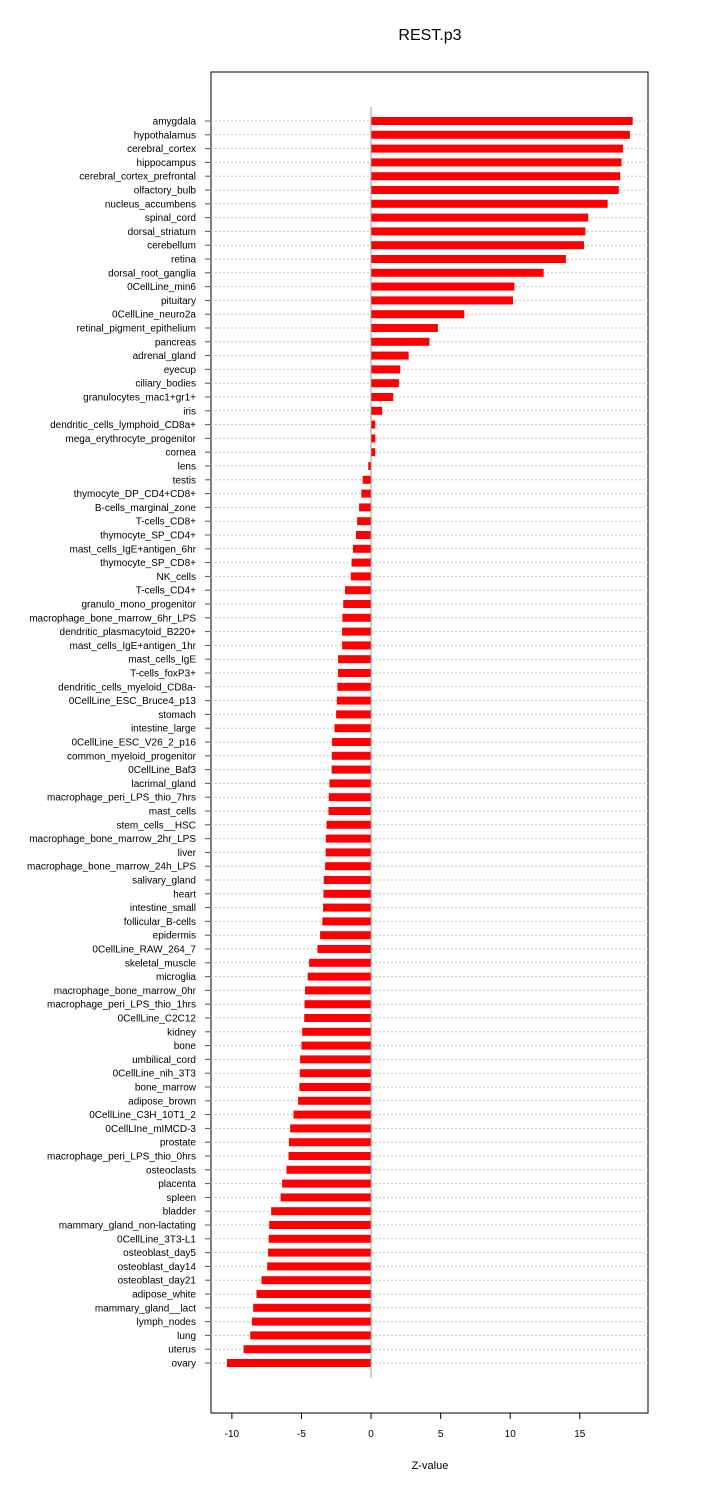 This screenshot has width=720, height=1490. Describe the element at coordinates (339, 976) in the screenshot. I see `bar-microglia` at that location.